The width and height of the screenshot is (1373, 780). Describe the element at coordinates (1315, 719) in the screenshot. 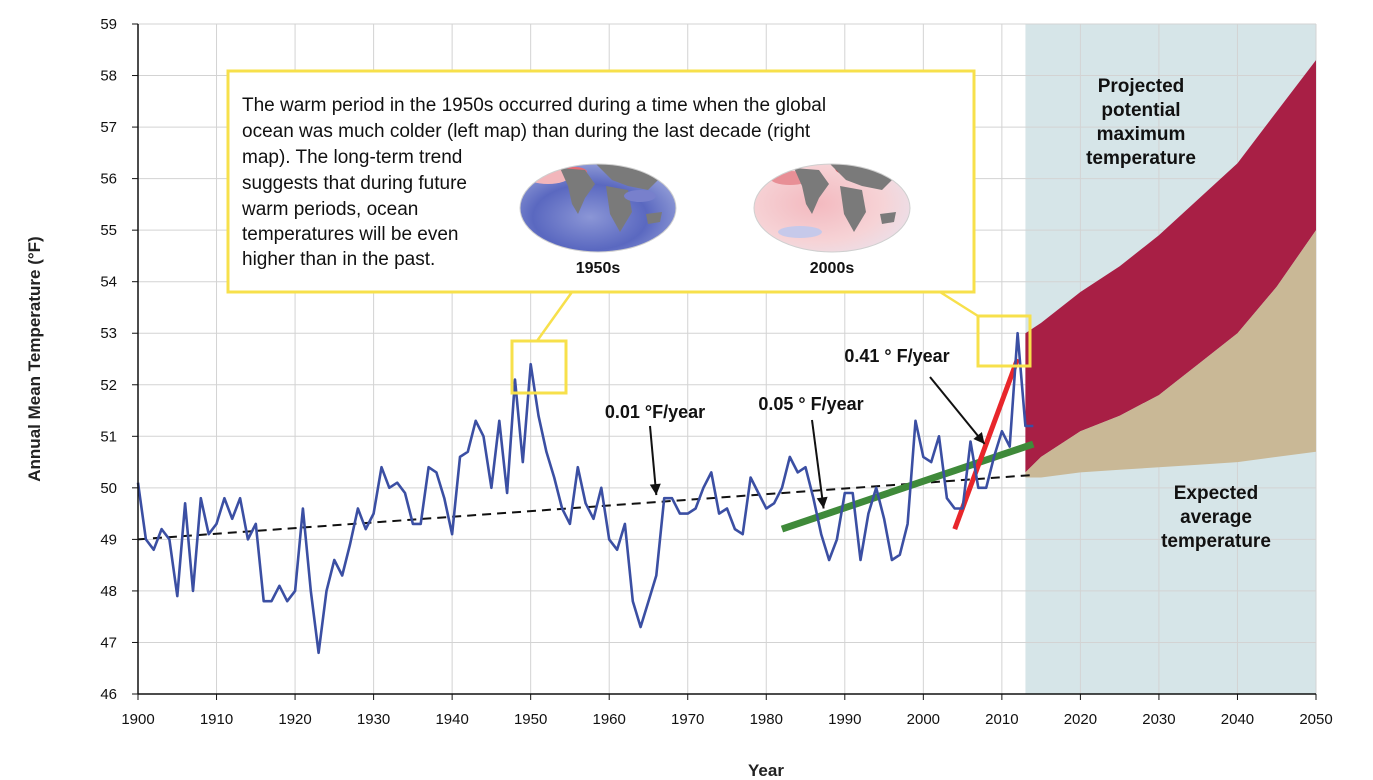

I see `x-tick-label: 2050` at that location.